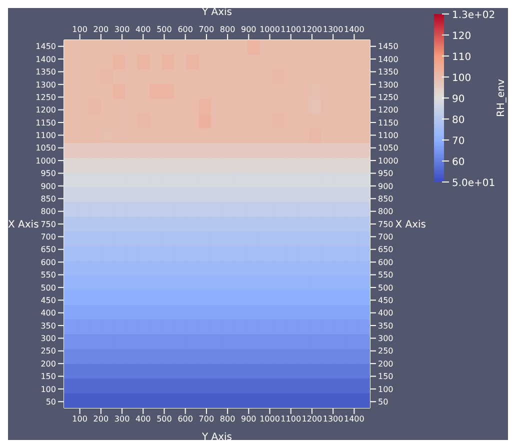  I want to click on x-tick-label: 1300, so click(333, 29).